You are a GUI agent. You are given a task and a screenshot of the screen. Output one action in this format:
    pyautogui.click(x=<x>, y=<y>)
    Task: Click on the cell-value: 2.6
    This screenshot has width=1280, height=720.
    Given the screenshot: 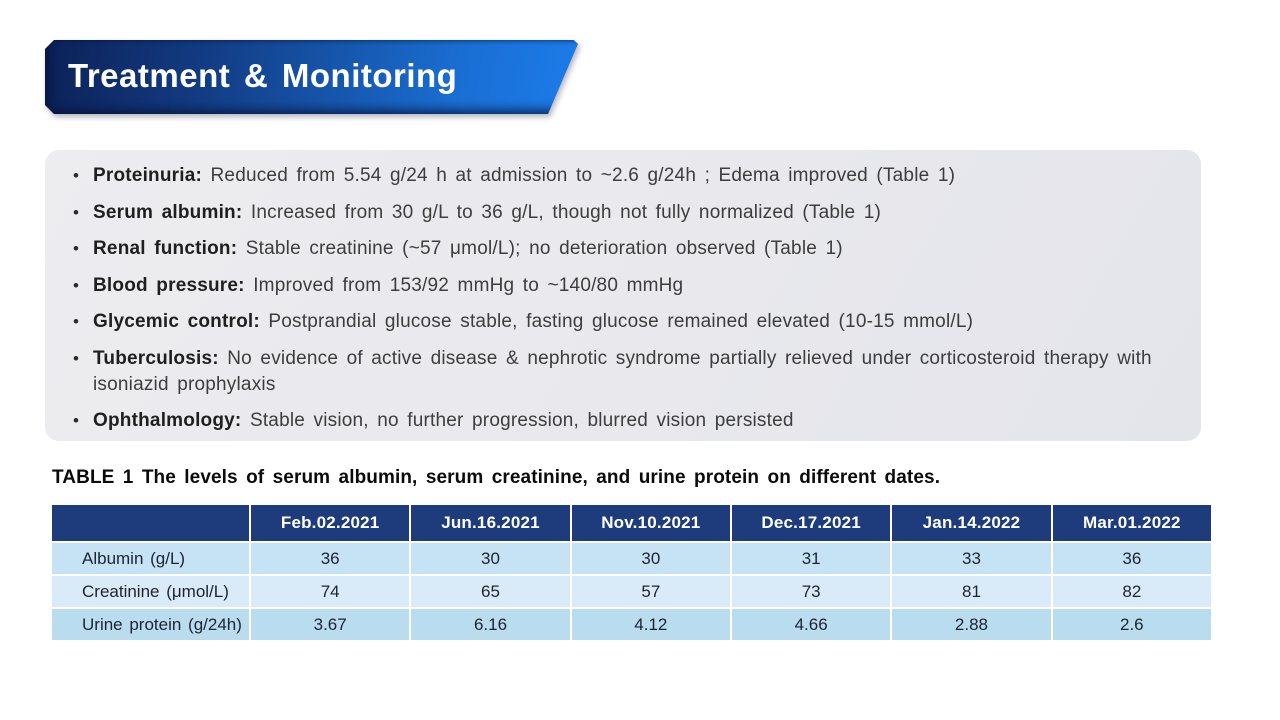 What is the action you would take?
    pyautogui.click(x=1131, y=624)
    